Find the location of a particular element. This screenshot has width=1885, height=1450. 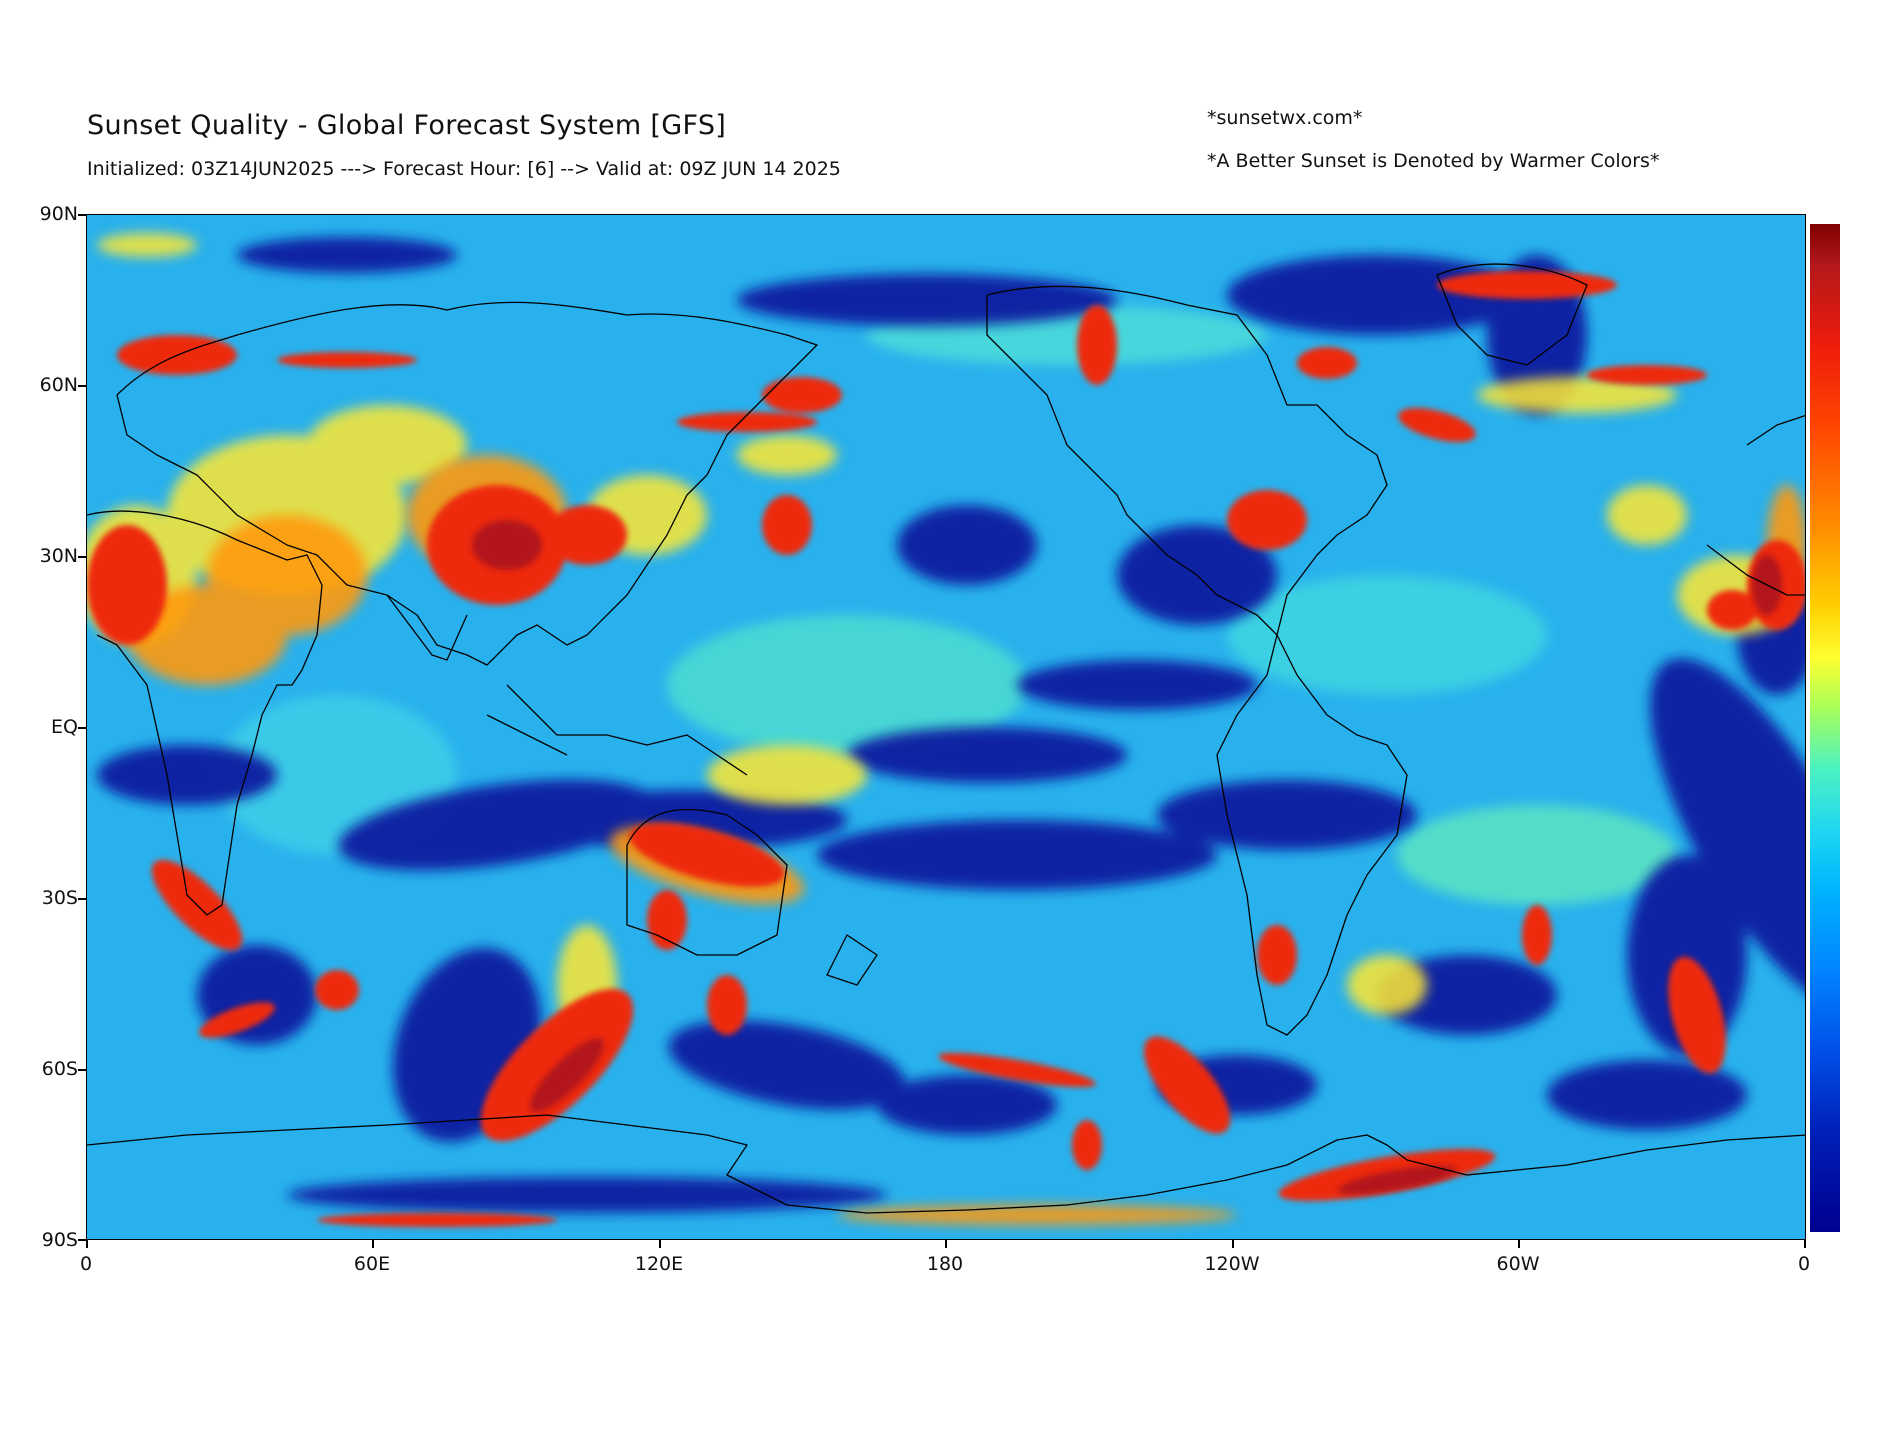

lon-label-0: 0 is located at coordinates (86, 1264).